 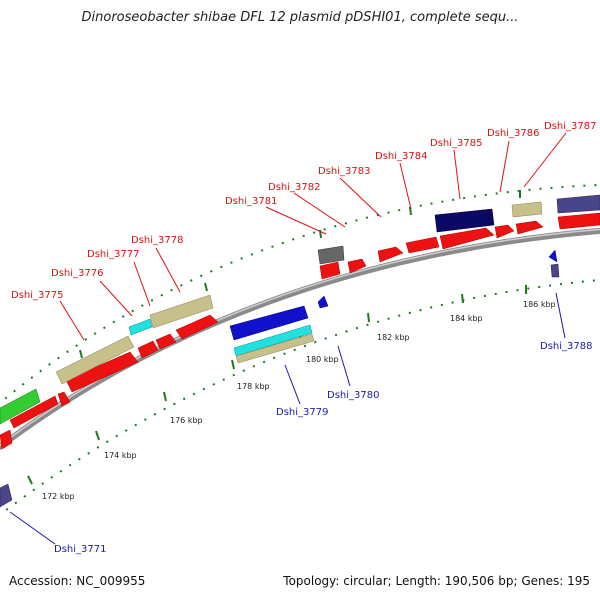 I want to click on gene-label: Dshi_3781, so click(x=251, y=201).